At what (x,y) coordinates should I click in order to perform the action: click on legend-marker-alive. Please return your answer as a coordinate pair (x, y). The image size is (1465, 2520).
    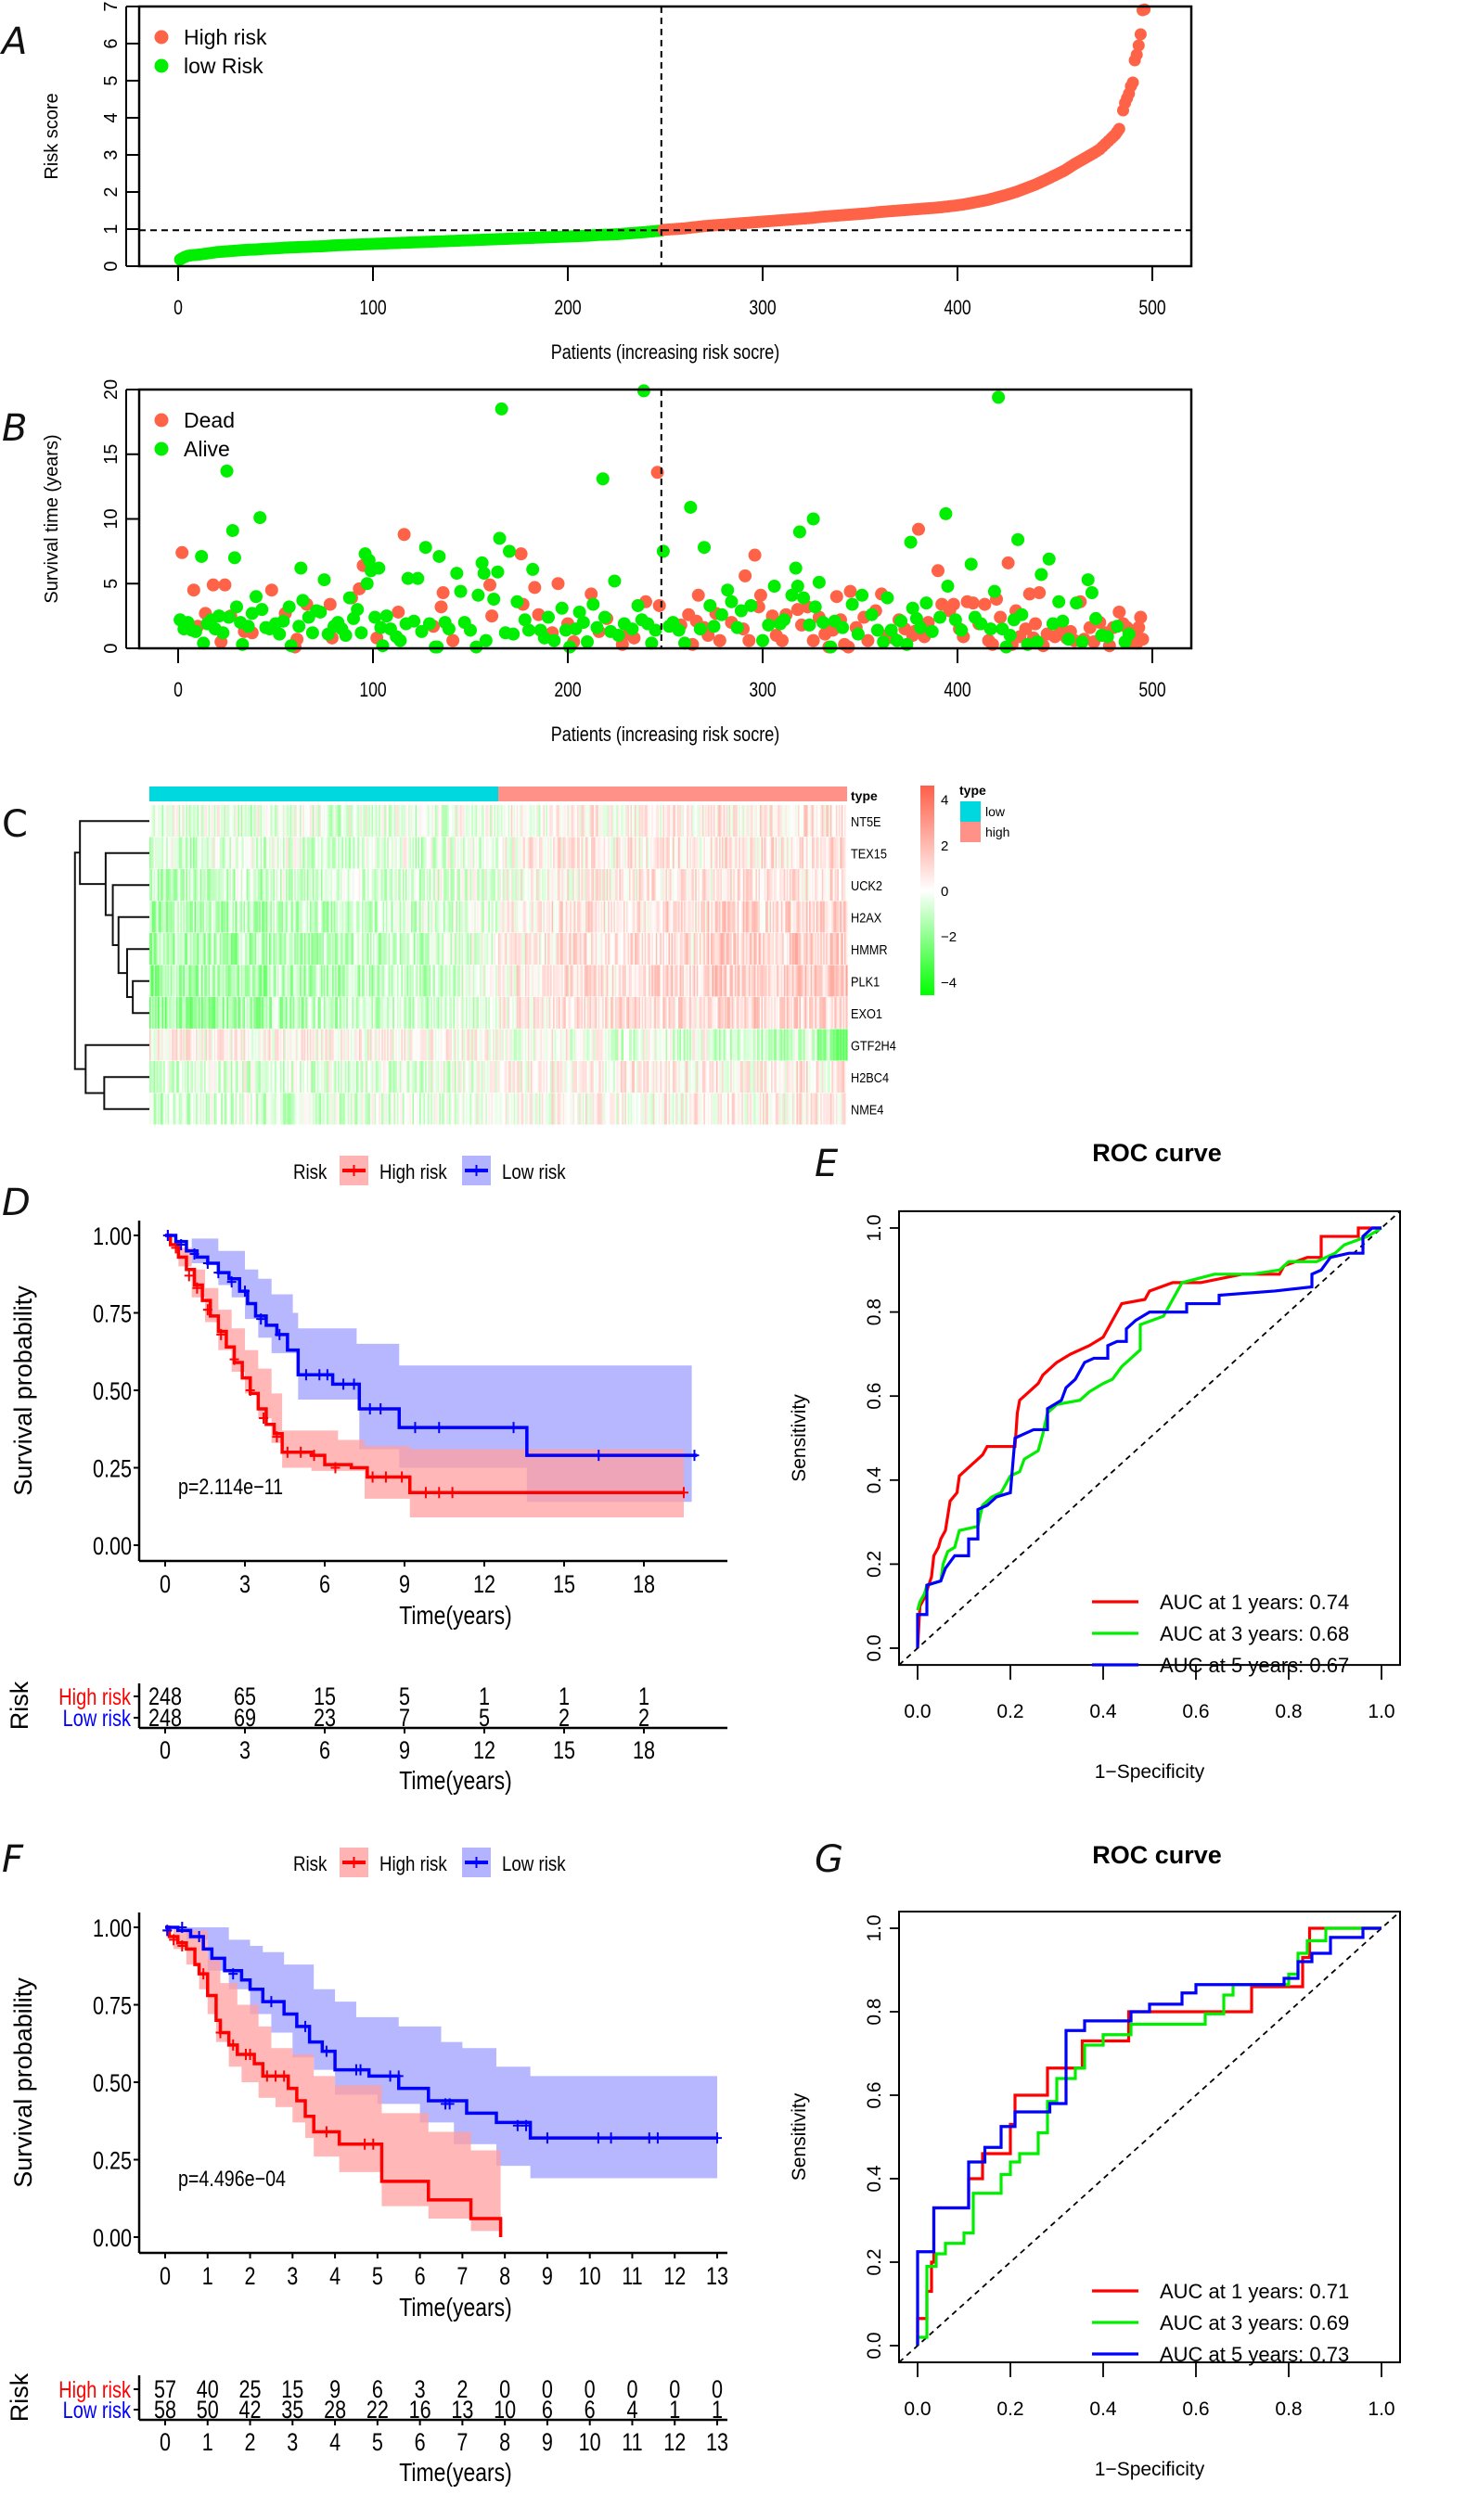
    Looking at the image, I should click on (161, 448).